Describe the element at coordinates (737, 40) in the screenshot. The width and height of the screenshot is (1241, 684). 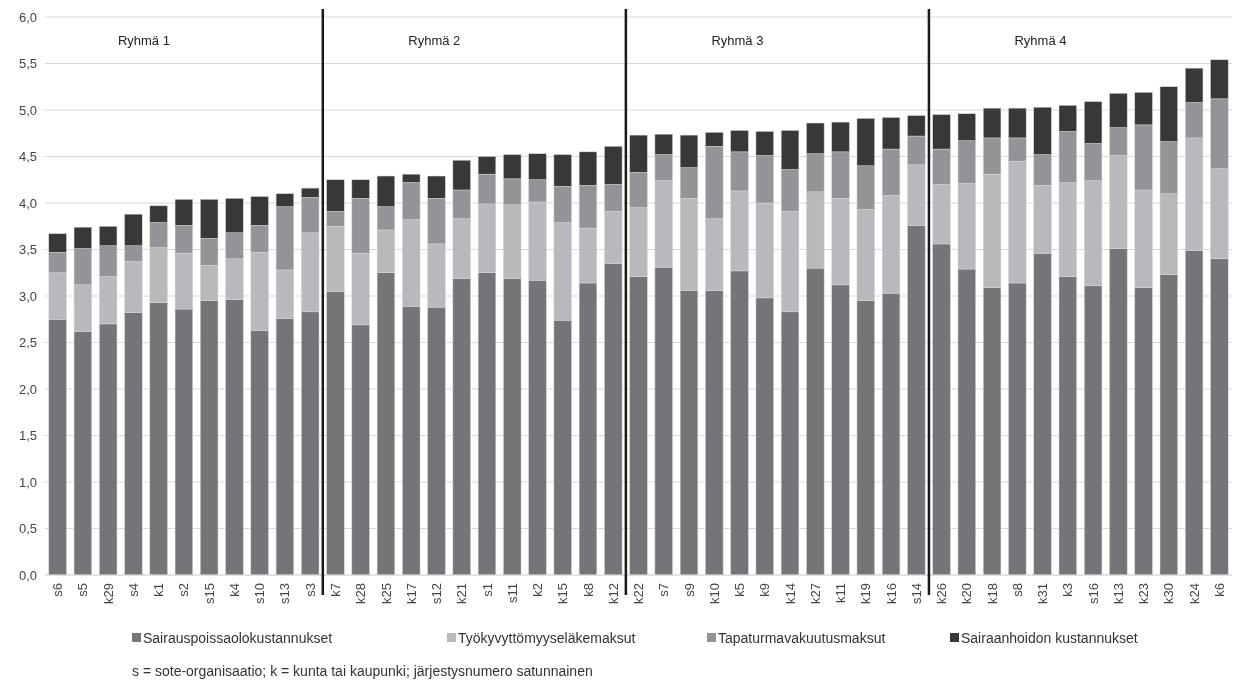
I see `annotation: Ryhmä 3` at that location.